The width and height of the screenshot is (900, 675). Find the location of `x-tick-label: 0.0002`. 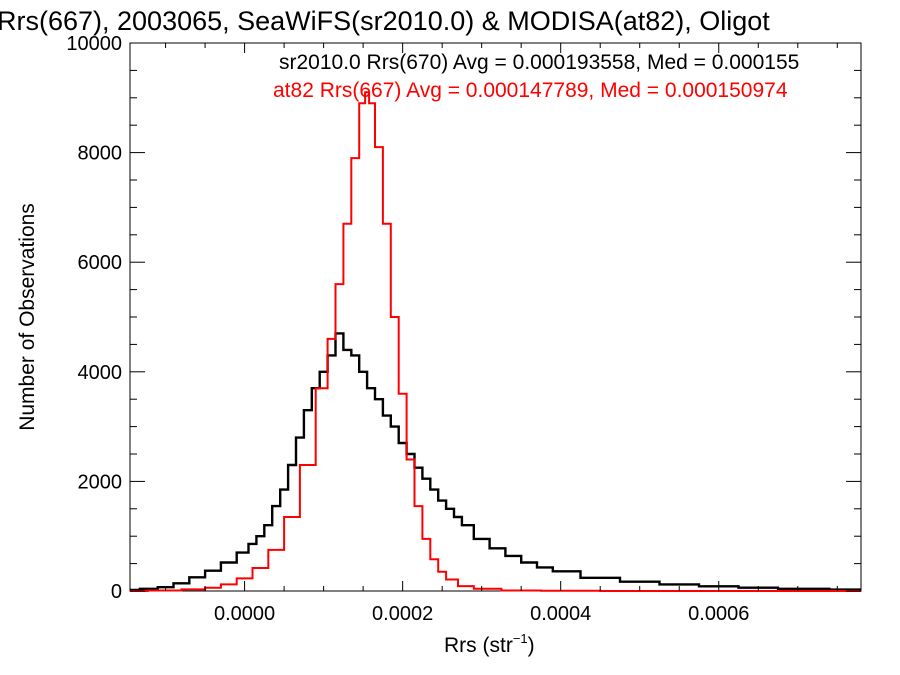

x-tick-label: 0.0002 is located at coordinates (402, 614).